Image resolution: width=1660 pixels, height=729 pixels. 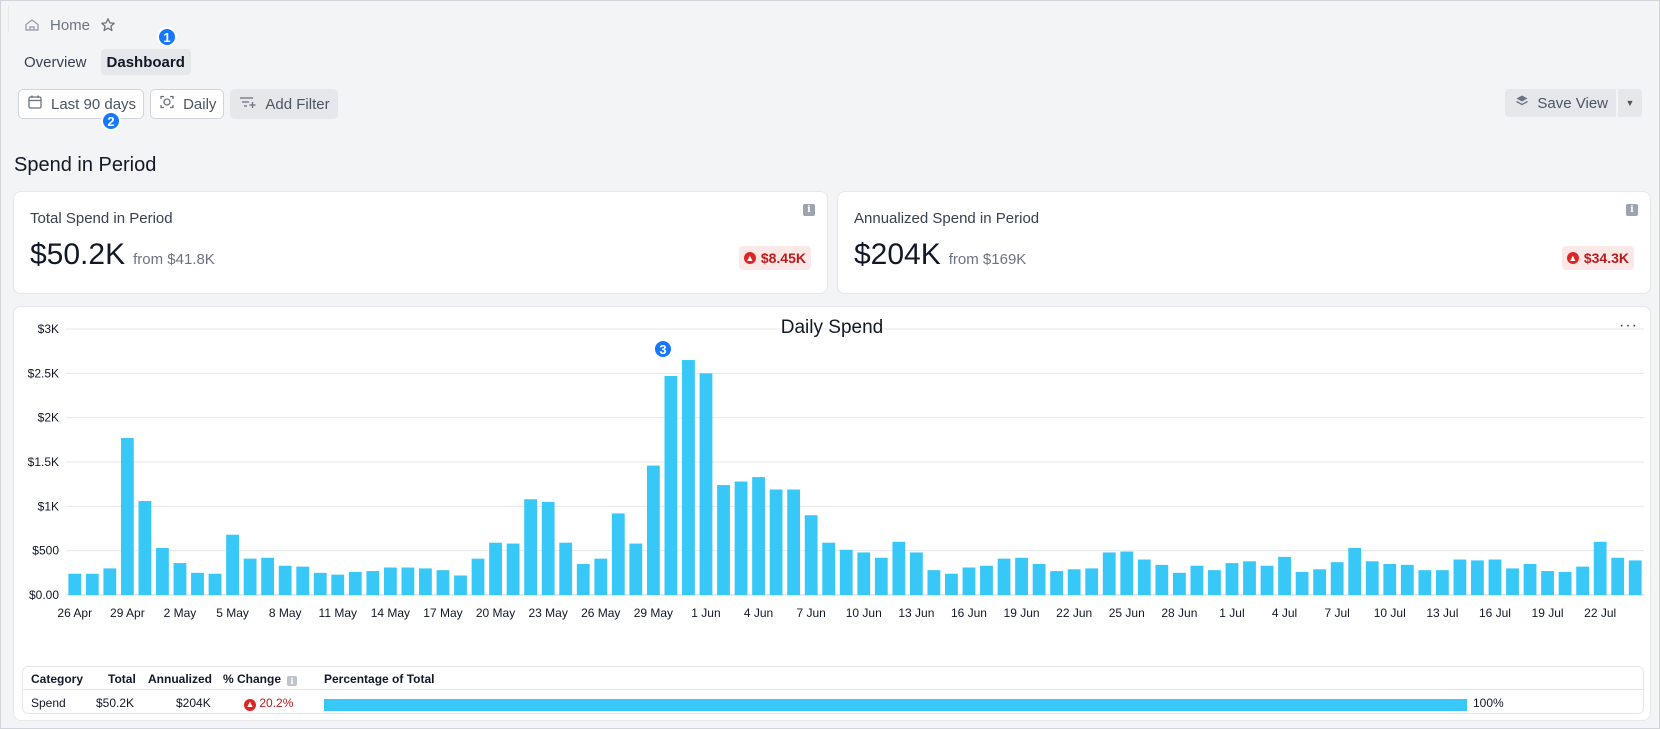 I want to click on star-icon, so click(x=108, y=25).